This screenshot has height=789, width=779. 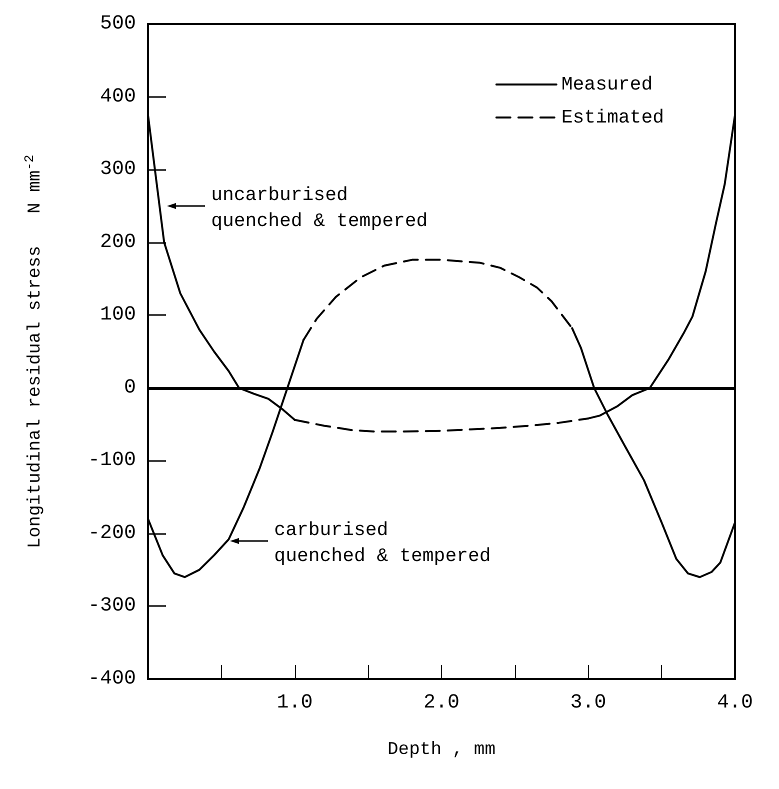 What do you see at coordinates (607, 85) in the screenshot?
I see `legend-label: Measured` at bounding box center [607, 85].